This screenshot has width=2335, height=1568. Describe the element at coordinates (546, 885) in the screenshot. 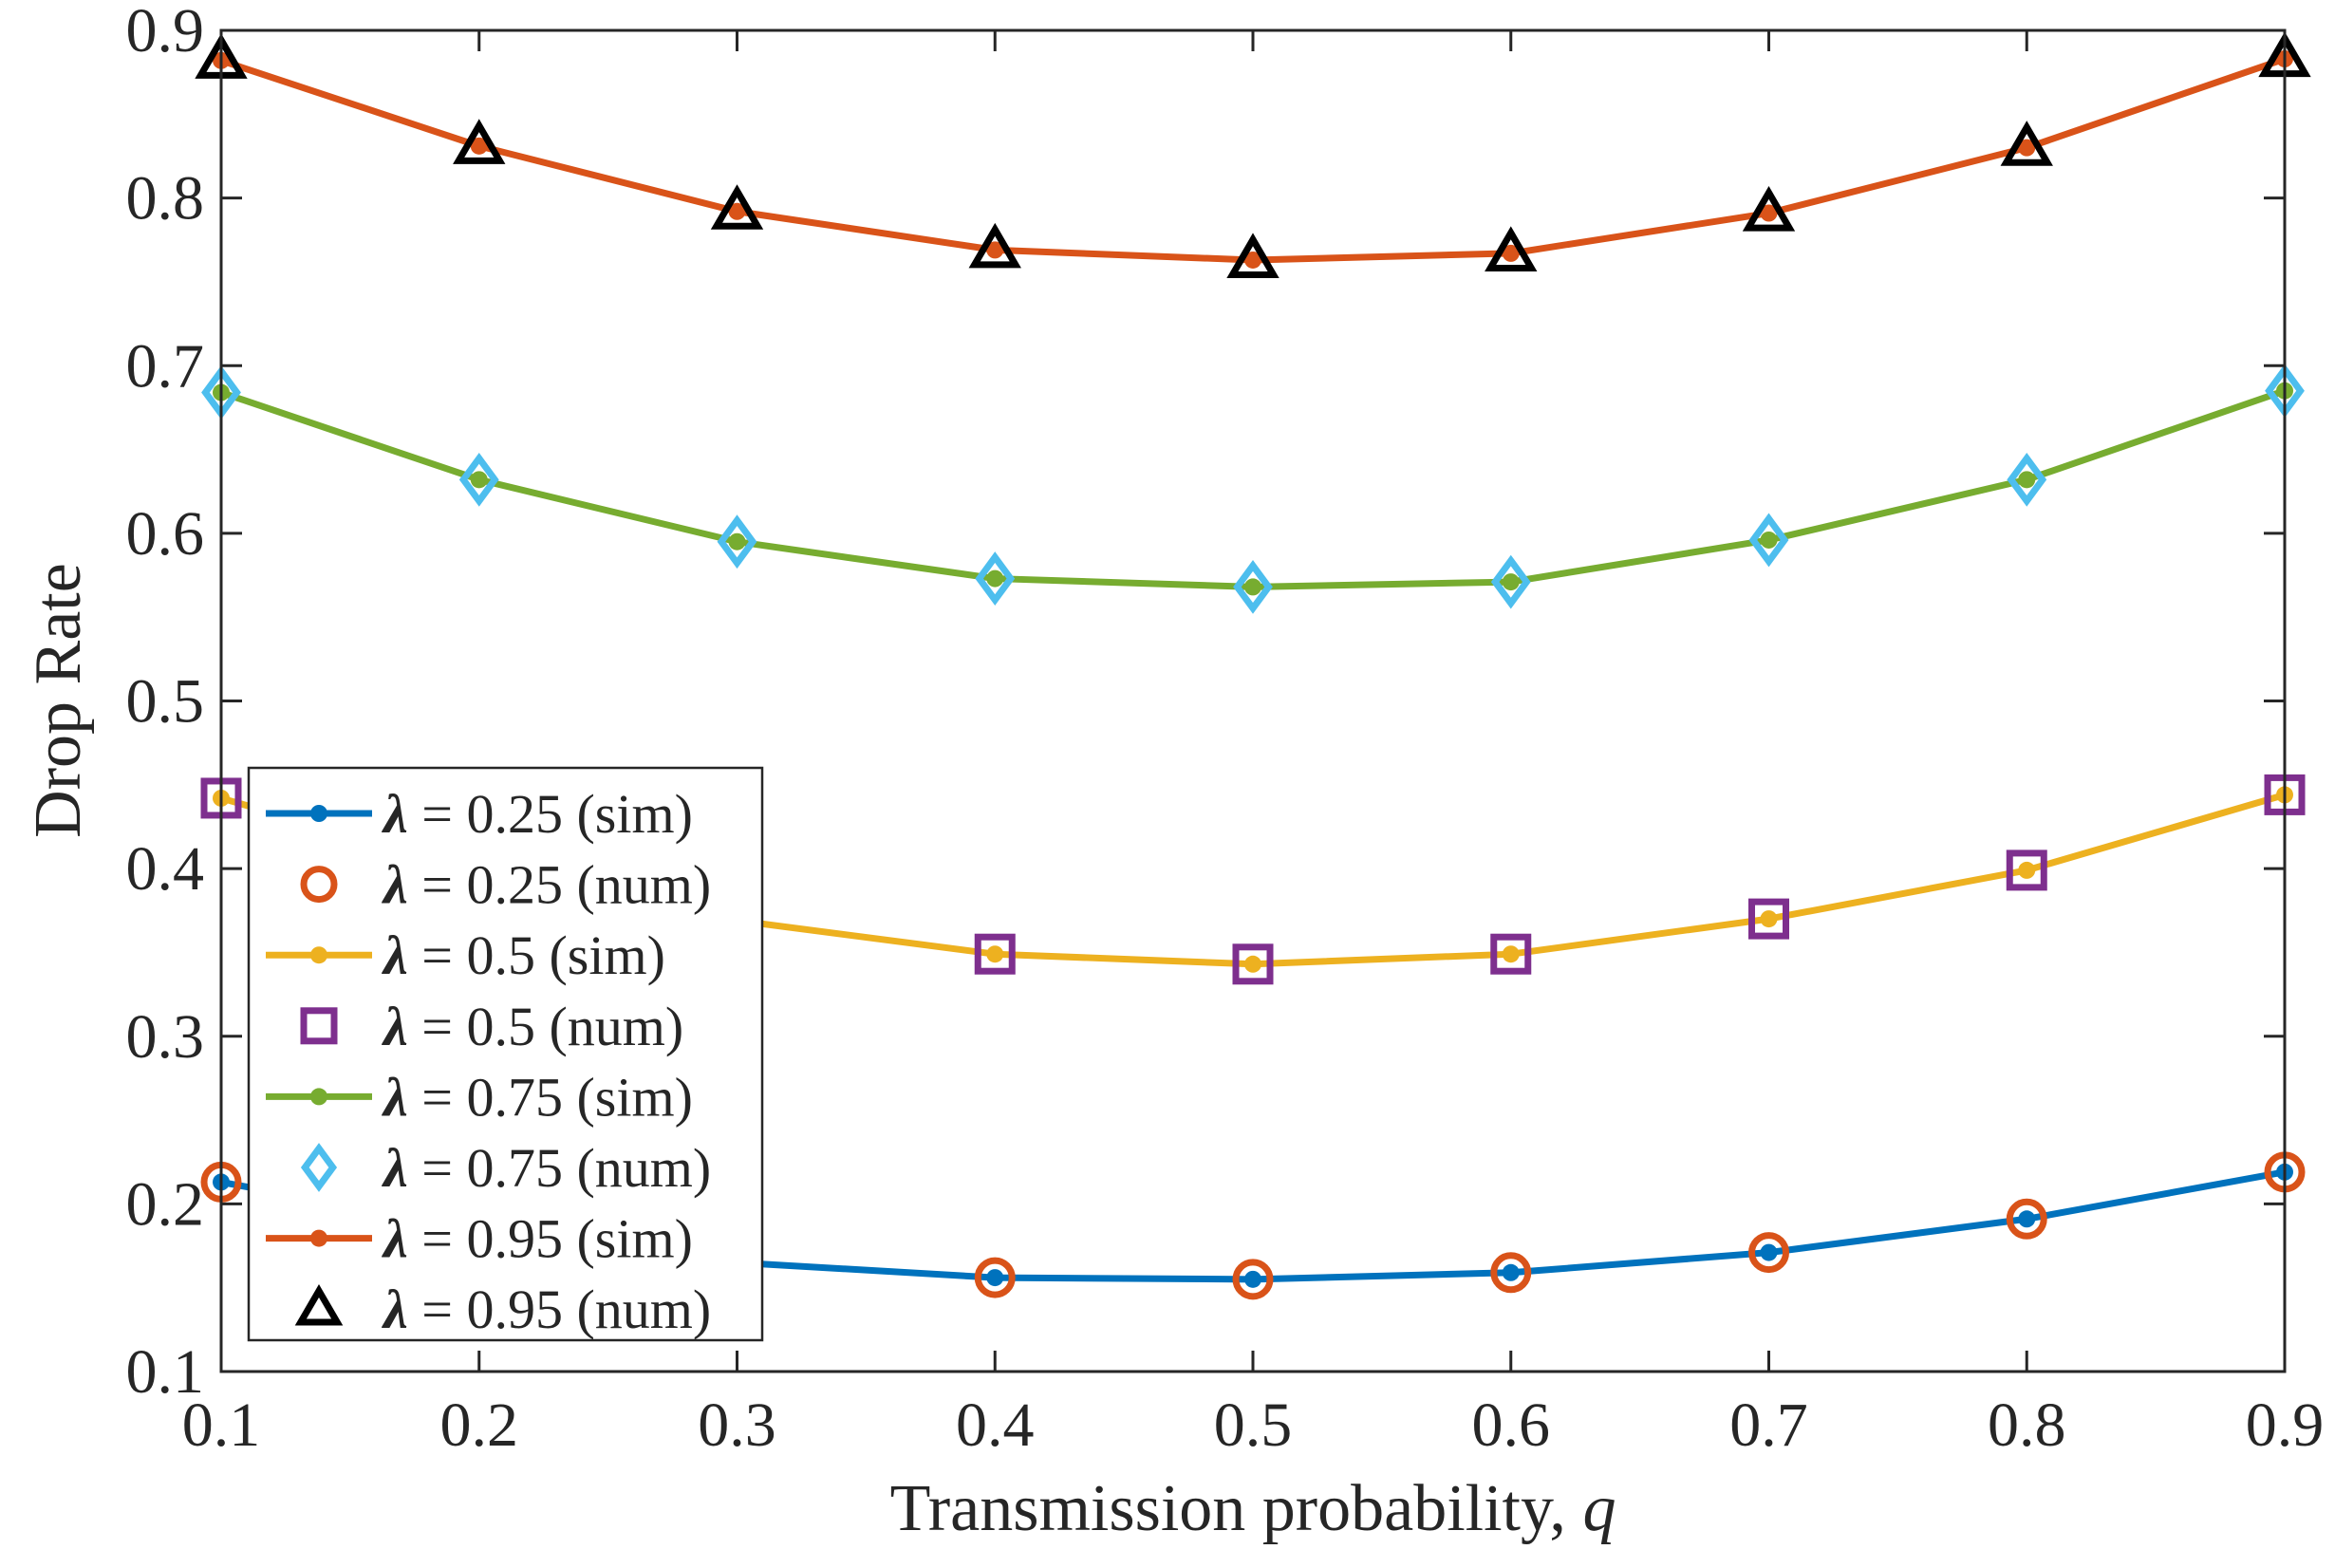

I see `legend-label: λ = 0.25 (num)` at that location.